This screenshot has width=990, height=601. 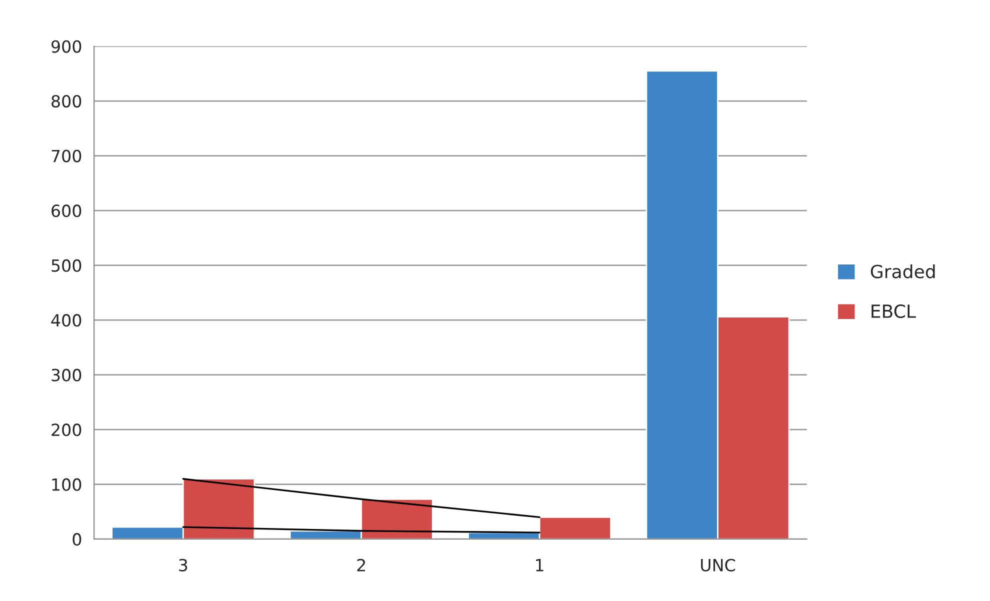 I want to click on legend-label: EBCL, so click(x=894, y=311).